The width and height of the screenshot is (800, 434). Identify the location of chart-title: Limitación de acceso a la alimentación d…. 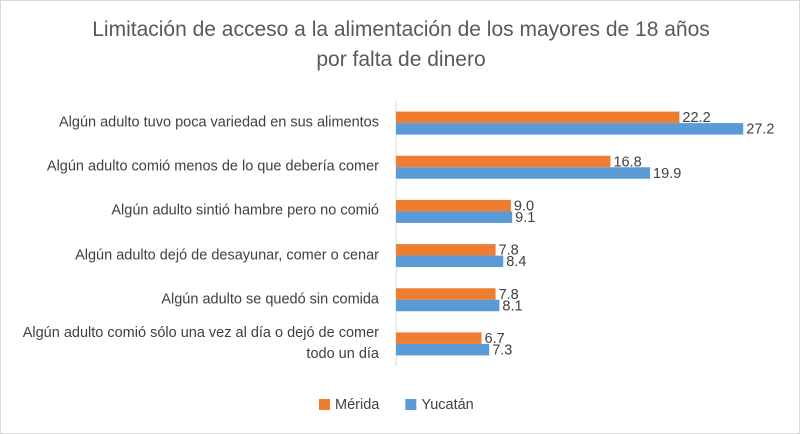
(401, 44).